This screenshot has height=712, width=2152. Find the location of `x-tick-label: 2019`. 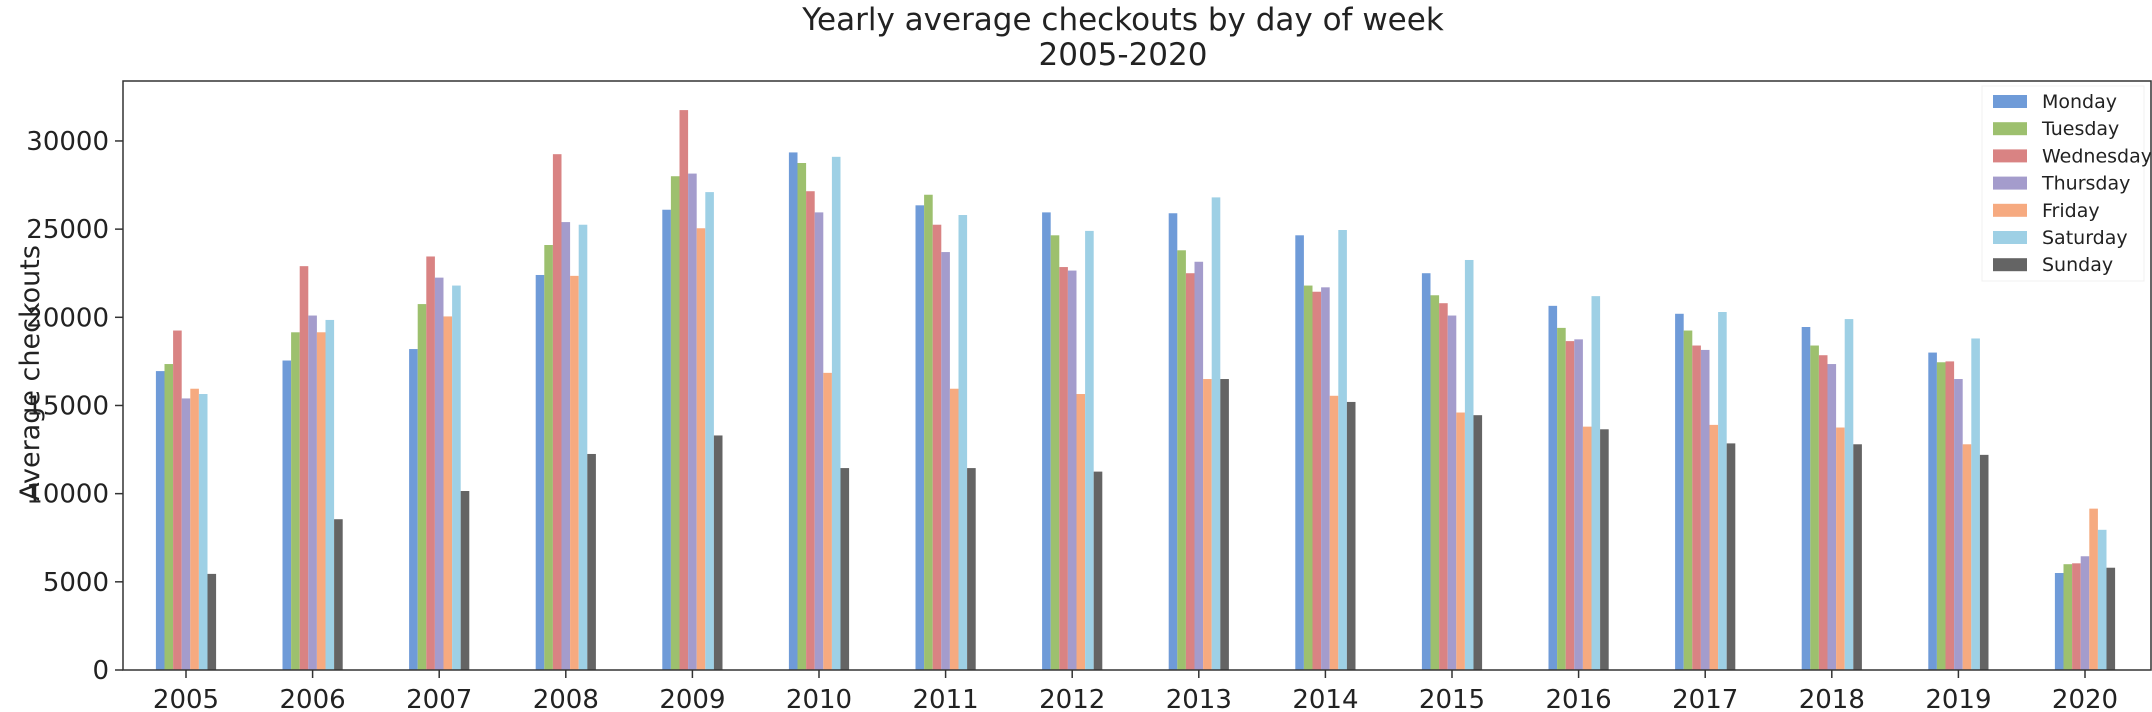

x-tick-label: 2019 is located at coordinates (1958, 698).